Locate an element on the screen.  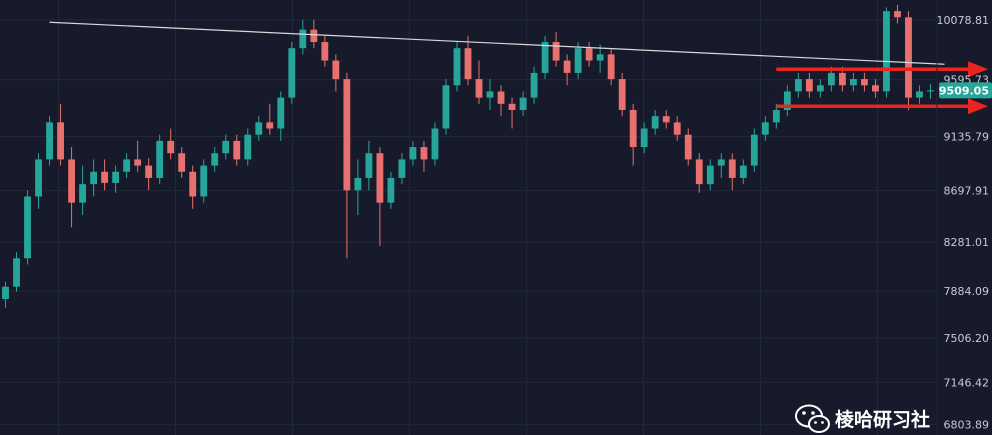
arrow-head is located at coordinates (978, 106).